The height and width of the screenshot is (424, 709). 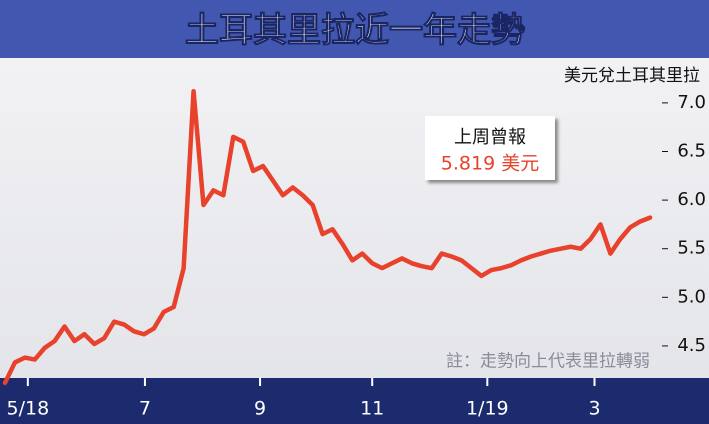 I want to click on y-tick-label: 6.5, so click(x=691, y=150).